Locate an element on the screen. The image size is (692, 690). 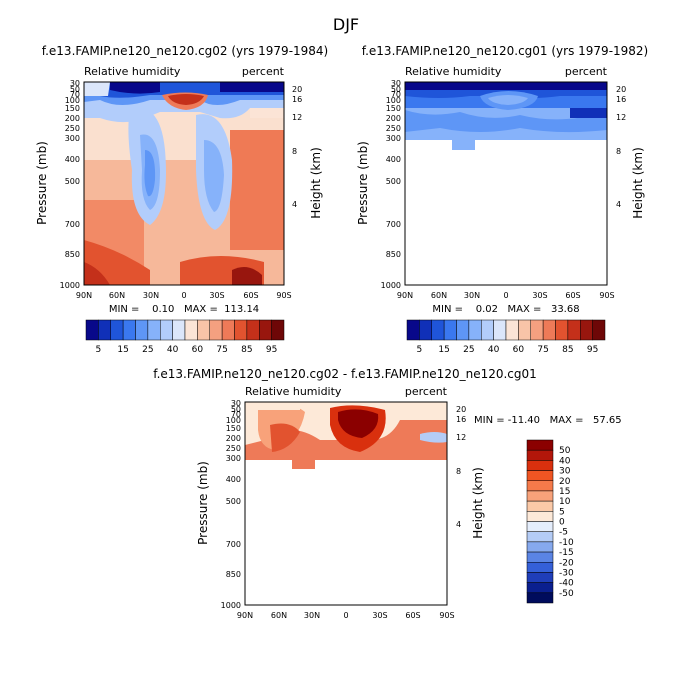
colorbar-label: 0 is located at coordinates (562, 523).